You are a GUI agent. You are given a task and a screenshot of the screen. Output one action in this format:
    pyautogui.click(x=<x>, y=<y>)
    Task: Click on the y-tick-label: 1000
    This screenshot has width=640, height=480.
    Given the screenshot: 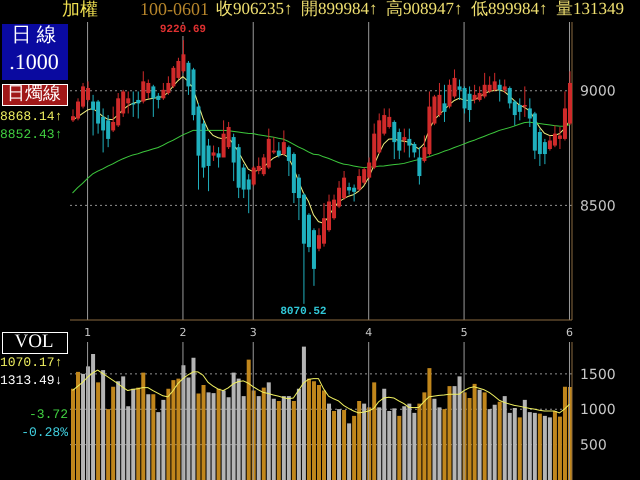 What is the action you would take?
    pyautogui.click(x=598, y=410)
    